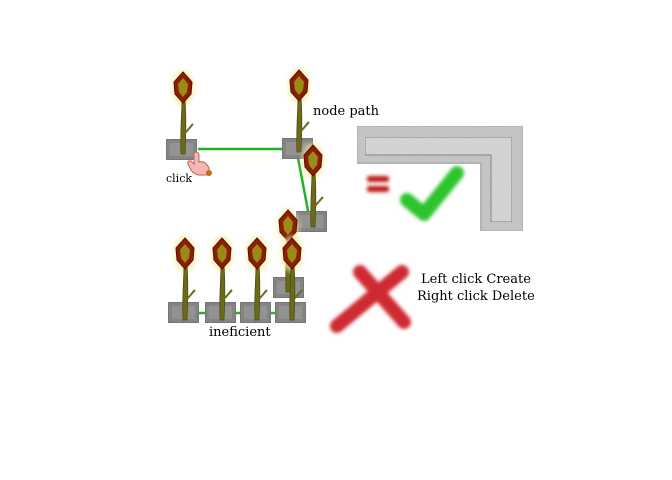 Image resolution: width=672 pixels, height=480 pixels. I want to click on stone-path-icon, so click(440, 178).